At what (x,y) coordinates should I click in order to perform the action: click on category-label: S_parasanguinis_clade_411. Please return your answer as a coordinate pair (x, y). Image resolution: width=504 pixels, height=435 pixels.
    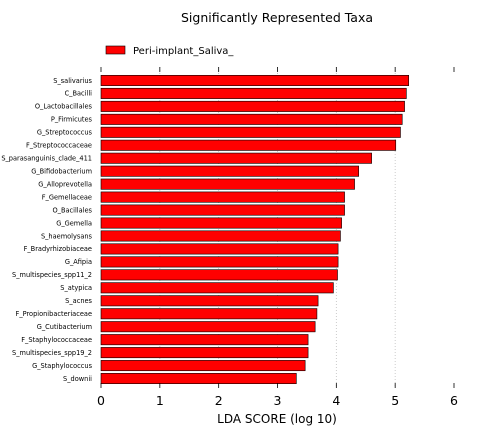
    Looking at the image, I should click on (46, 159).